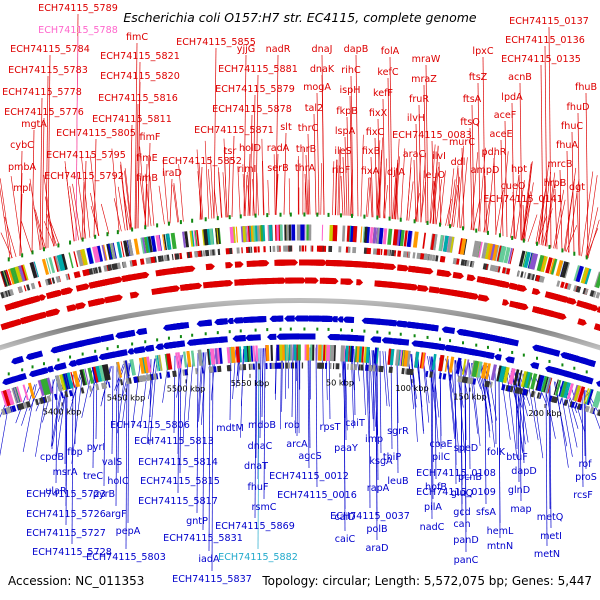 This screenshot has width=600, height=600. What do you see at coordinates (513, 186) in the screenshot?
I see `gene-label: cueO` at bounding box center [513, 186].